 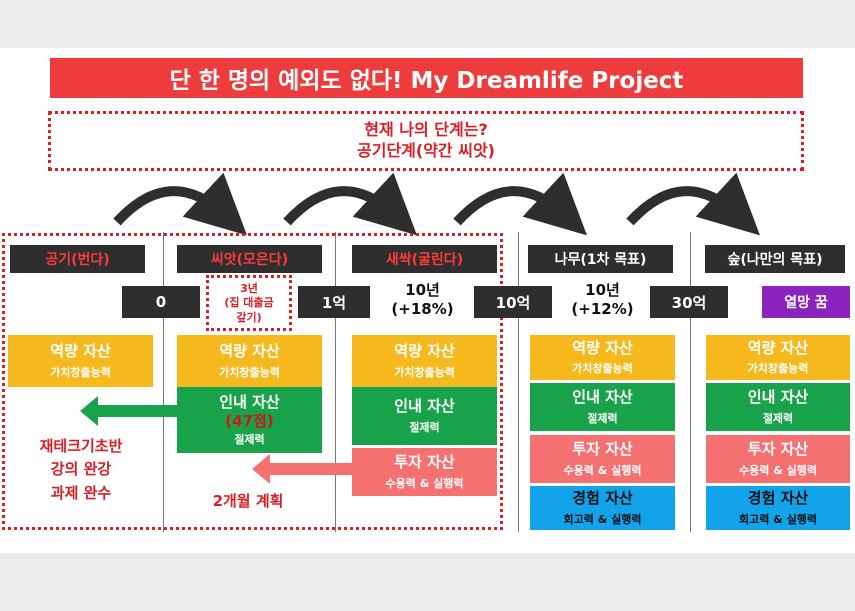 I want to click on current-stage-question: 현재 나의 단계는?, so click(x=426, y=130).